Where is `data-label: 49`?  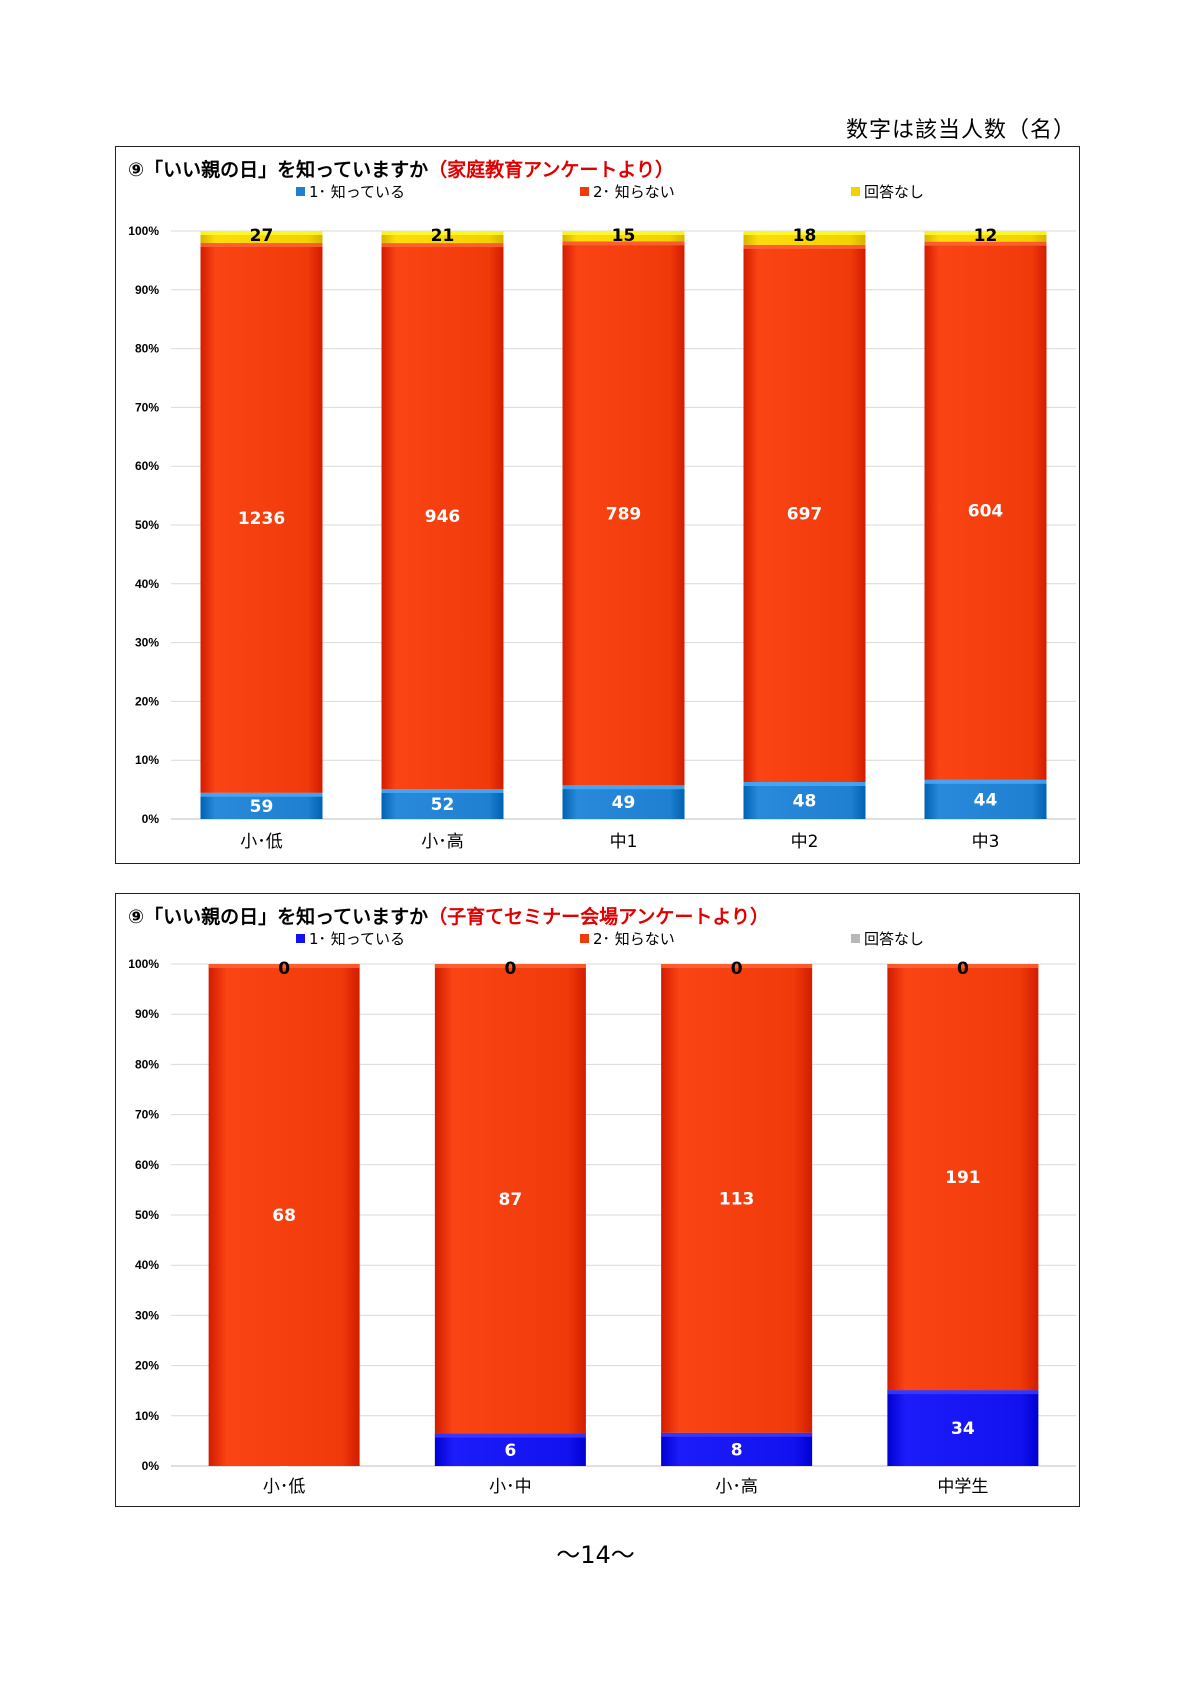 data-label: 49 is located at coordinates (624, 803).